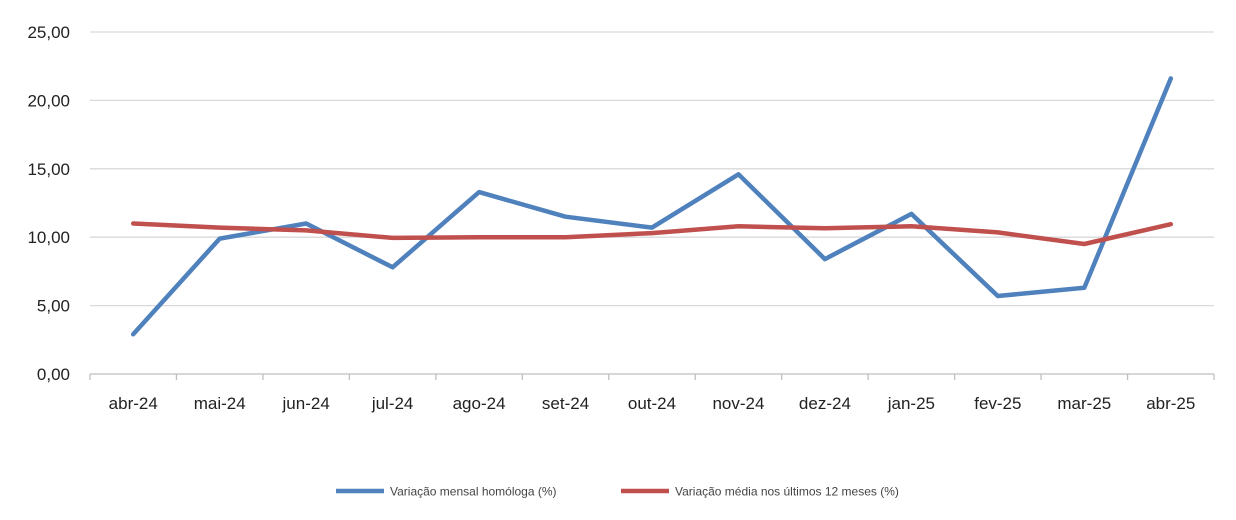 Image resolution: width=1236 pixels, height=520 pixels. What do you see at coordinates (392, 403) in the screenshot?
I see `x-tick-label: jul-24` at bounding box center [392, 403].